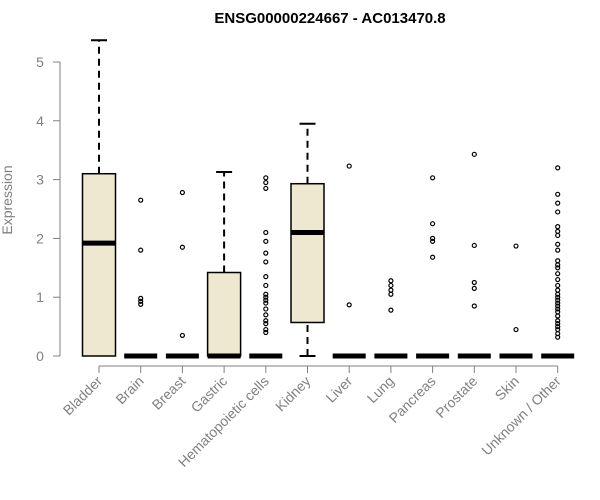 This screenshot has height=500, width=600. Describe the element at coordinates (433, 267) in the screenshot. I see `box-pancreas` at that location.